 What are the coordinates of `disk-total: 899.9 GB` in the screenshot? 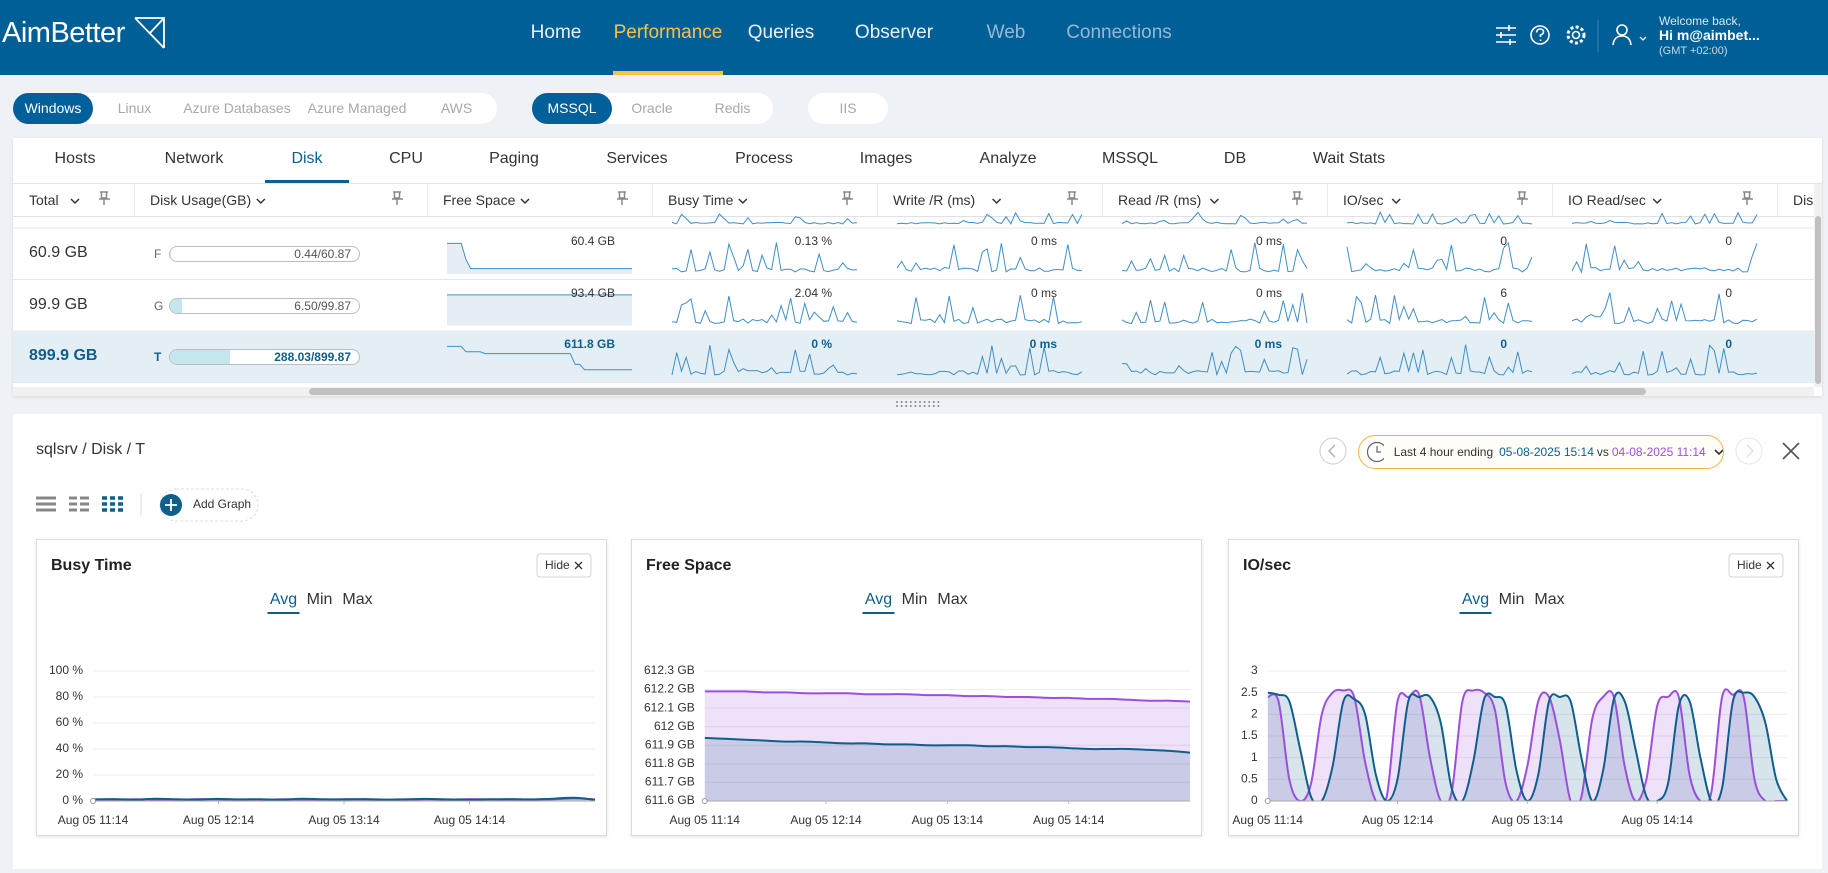 It's located at (63, 355).